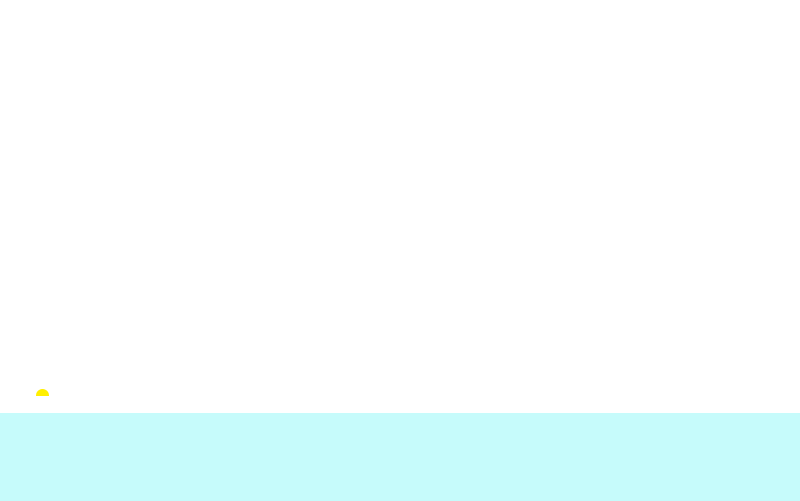 Image resolution: width=800 pixels, height=501 pixels. I want to click on day-length-label, so click(39, 393).